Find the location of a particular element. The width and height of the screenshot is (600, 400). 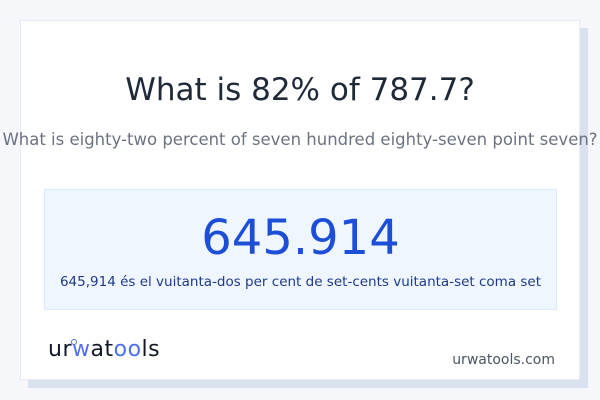

result-value: 645.914 is located at coordinates (300, 238).